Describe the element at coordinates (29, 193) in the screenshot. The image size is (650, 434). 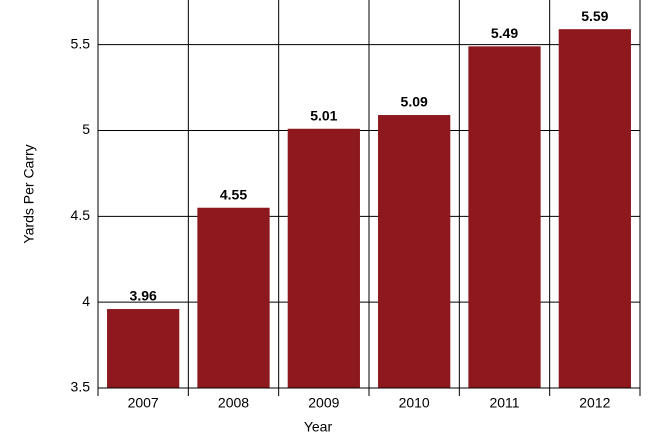
I see `y-axis-label: Yards Per Carry` at that location.